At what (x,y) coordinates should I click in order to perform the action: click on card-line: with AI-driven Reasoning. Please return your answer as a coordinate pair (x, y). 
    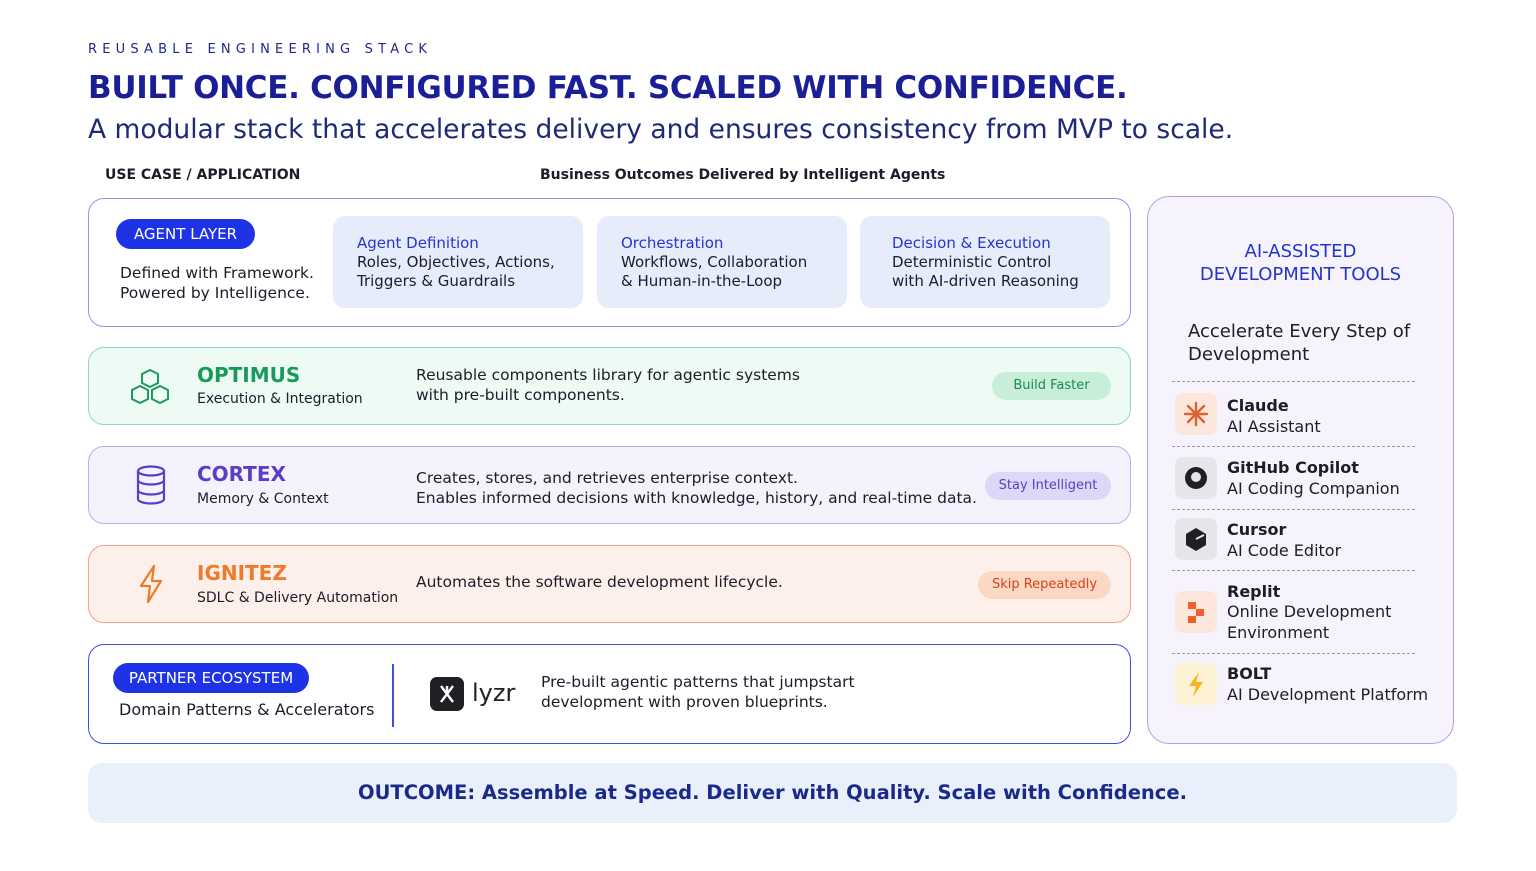
    Looking at the image, I should click on (985, 281).